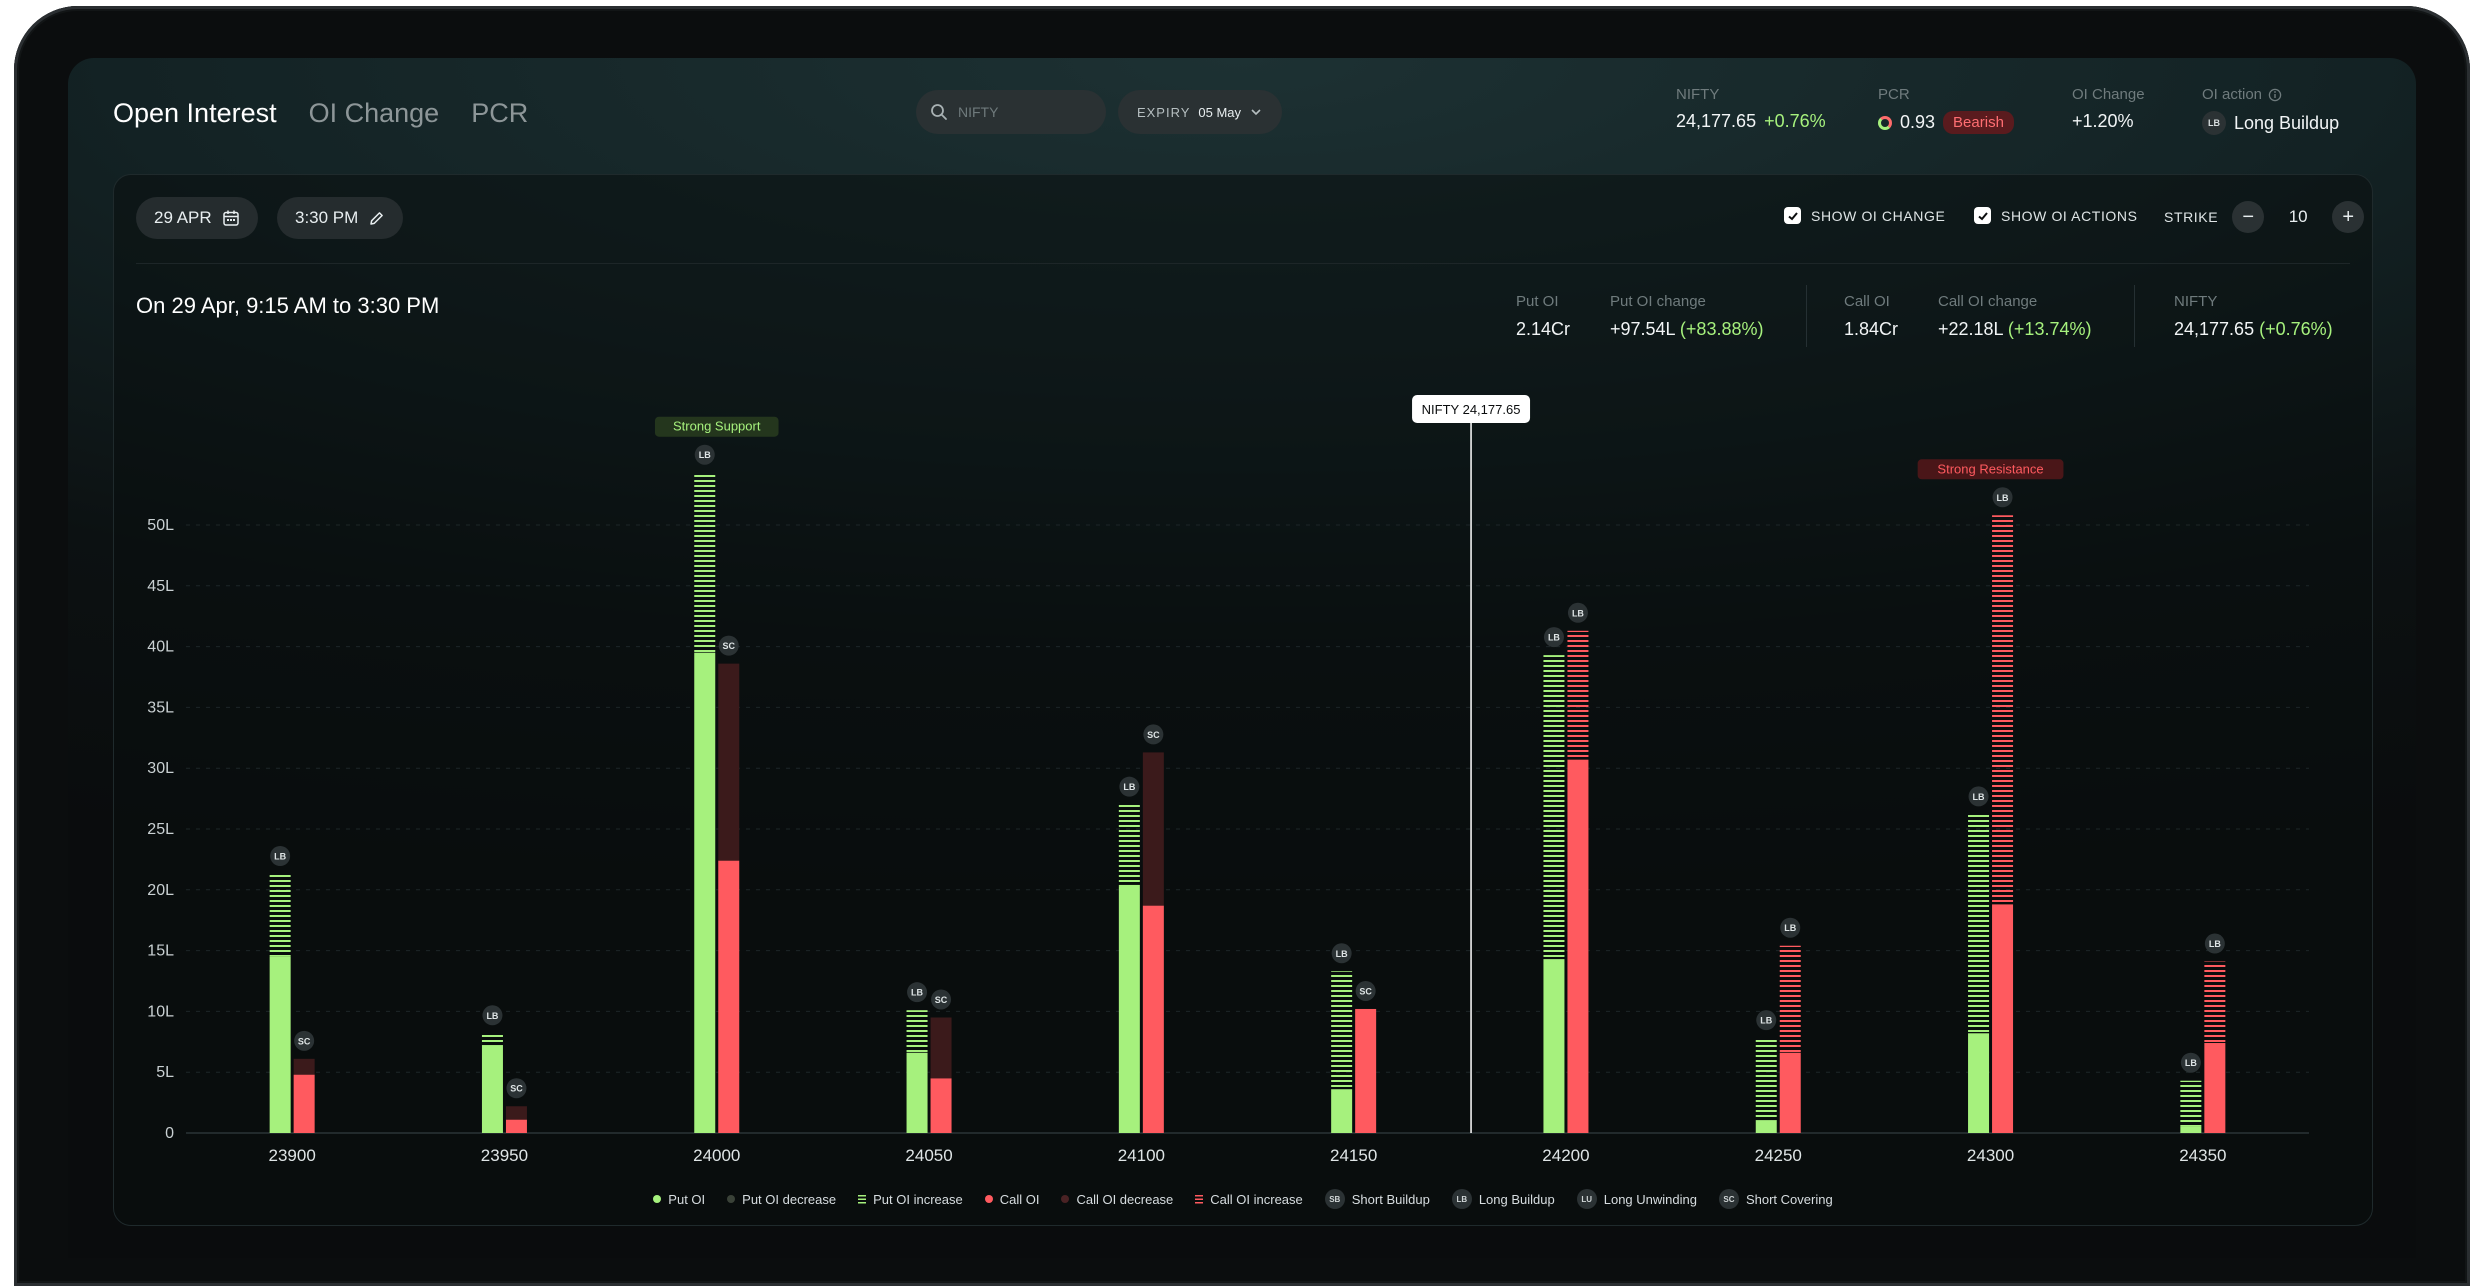 This screenshot has width=2484, height=1286. I want to click on header-oi-change-label: OI Change, so click(2108, 94).